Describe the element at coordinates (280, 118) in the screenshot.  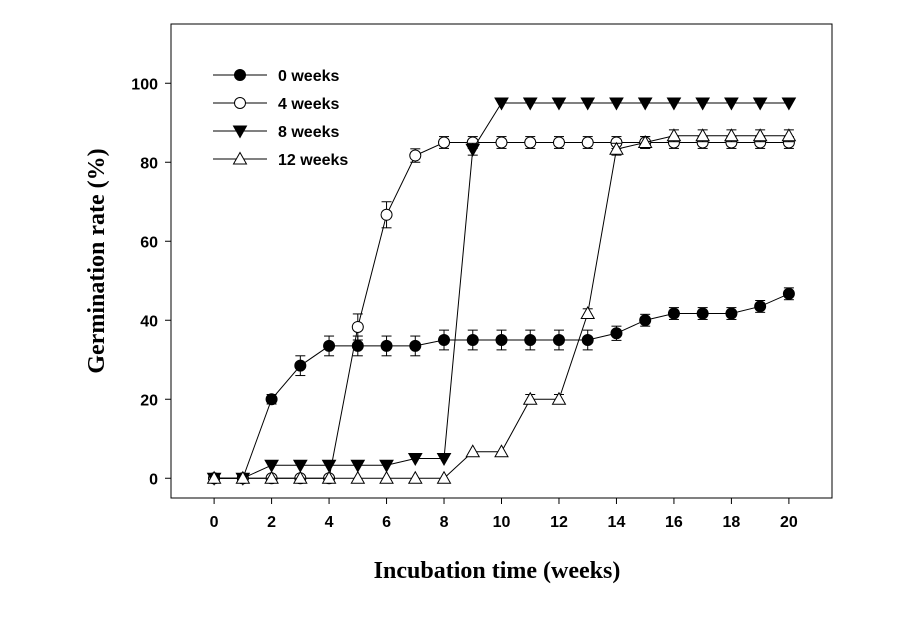
I see `legend: 0 weeks 4 weeks 8 weeks 12 weeks` at that location.